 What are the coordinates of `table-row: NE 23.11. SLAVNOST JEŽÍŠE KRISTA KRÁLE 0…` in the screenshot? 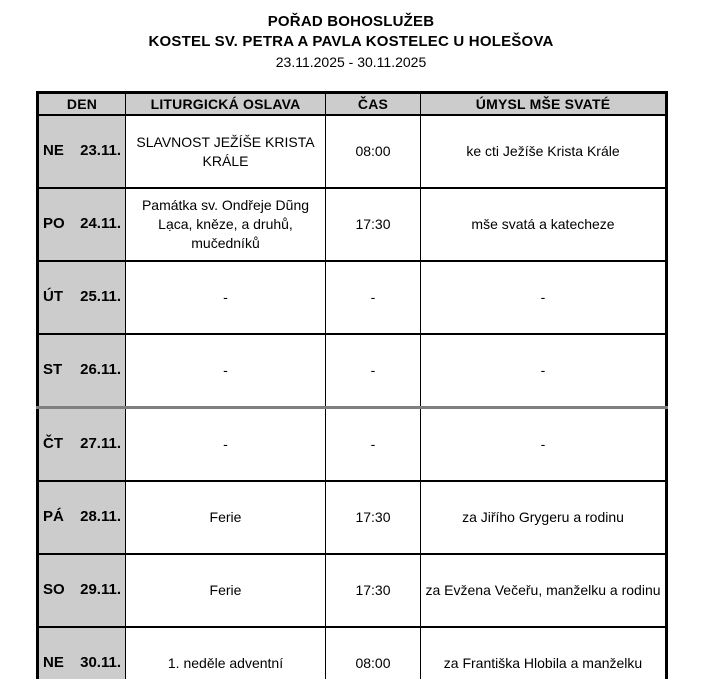 It's located at (352, 151).